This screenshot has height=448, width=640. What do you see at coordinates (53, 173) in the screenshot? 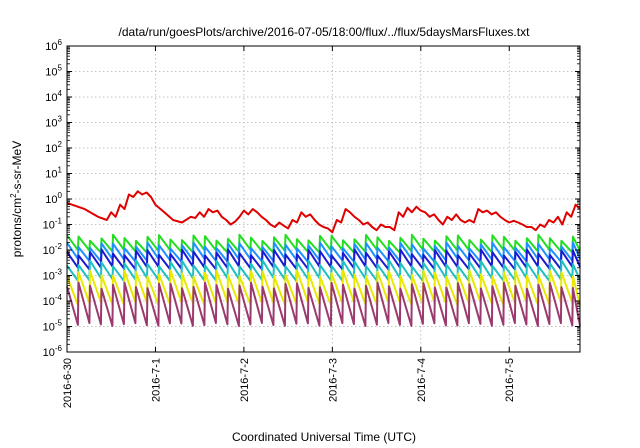
I see `y-tick-label: 10¹` at bounding box center [53, 173].